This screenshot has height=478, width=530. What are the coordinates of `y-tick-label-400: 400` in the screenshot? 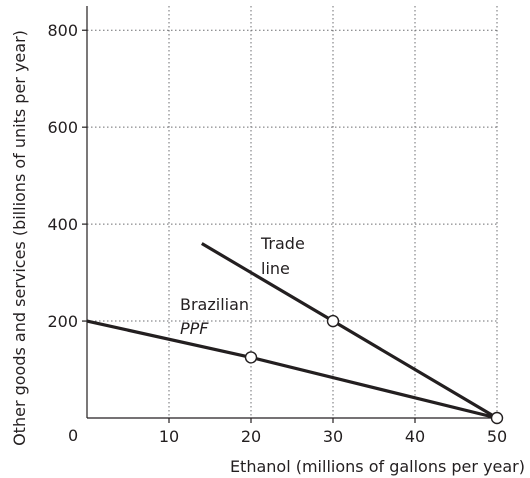 It's located at (62, 224).